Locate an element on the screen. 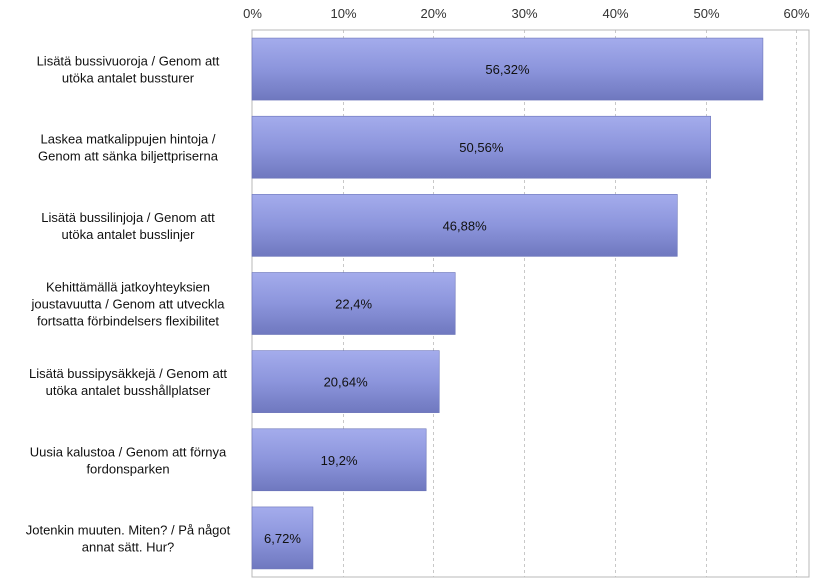 The width and height of the screenshot is (816, 584). data-label: 6,72% is located at coordinates (282, 538).